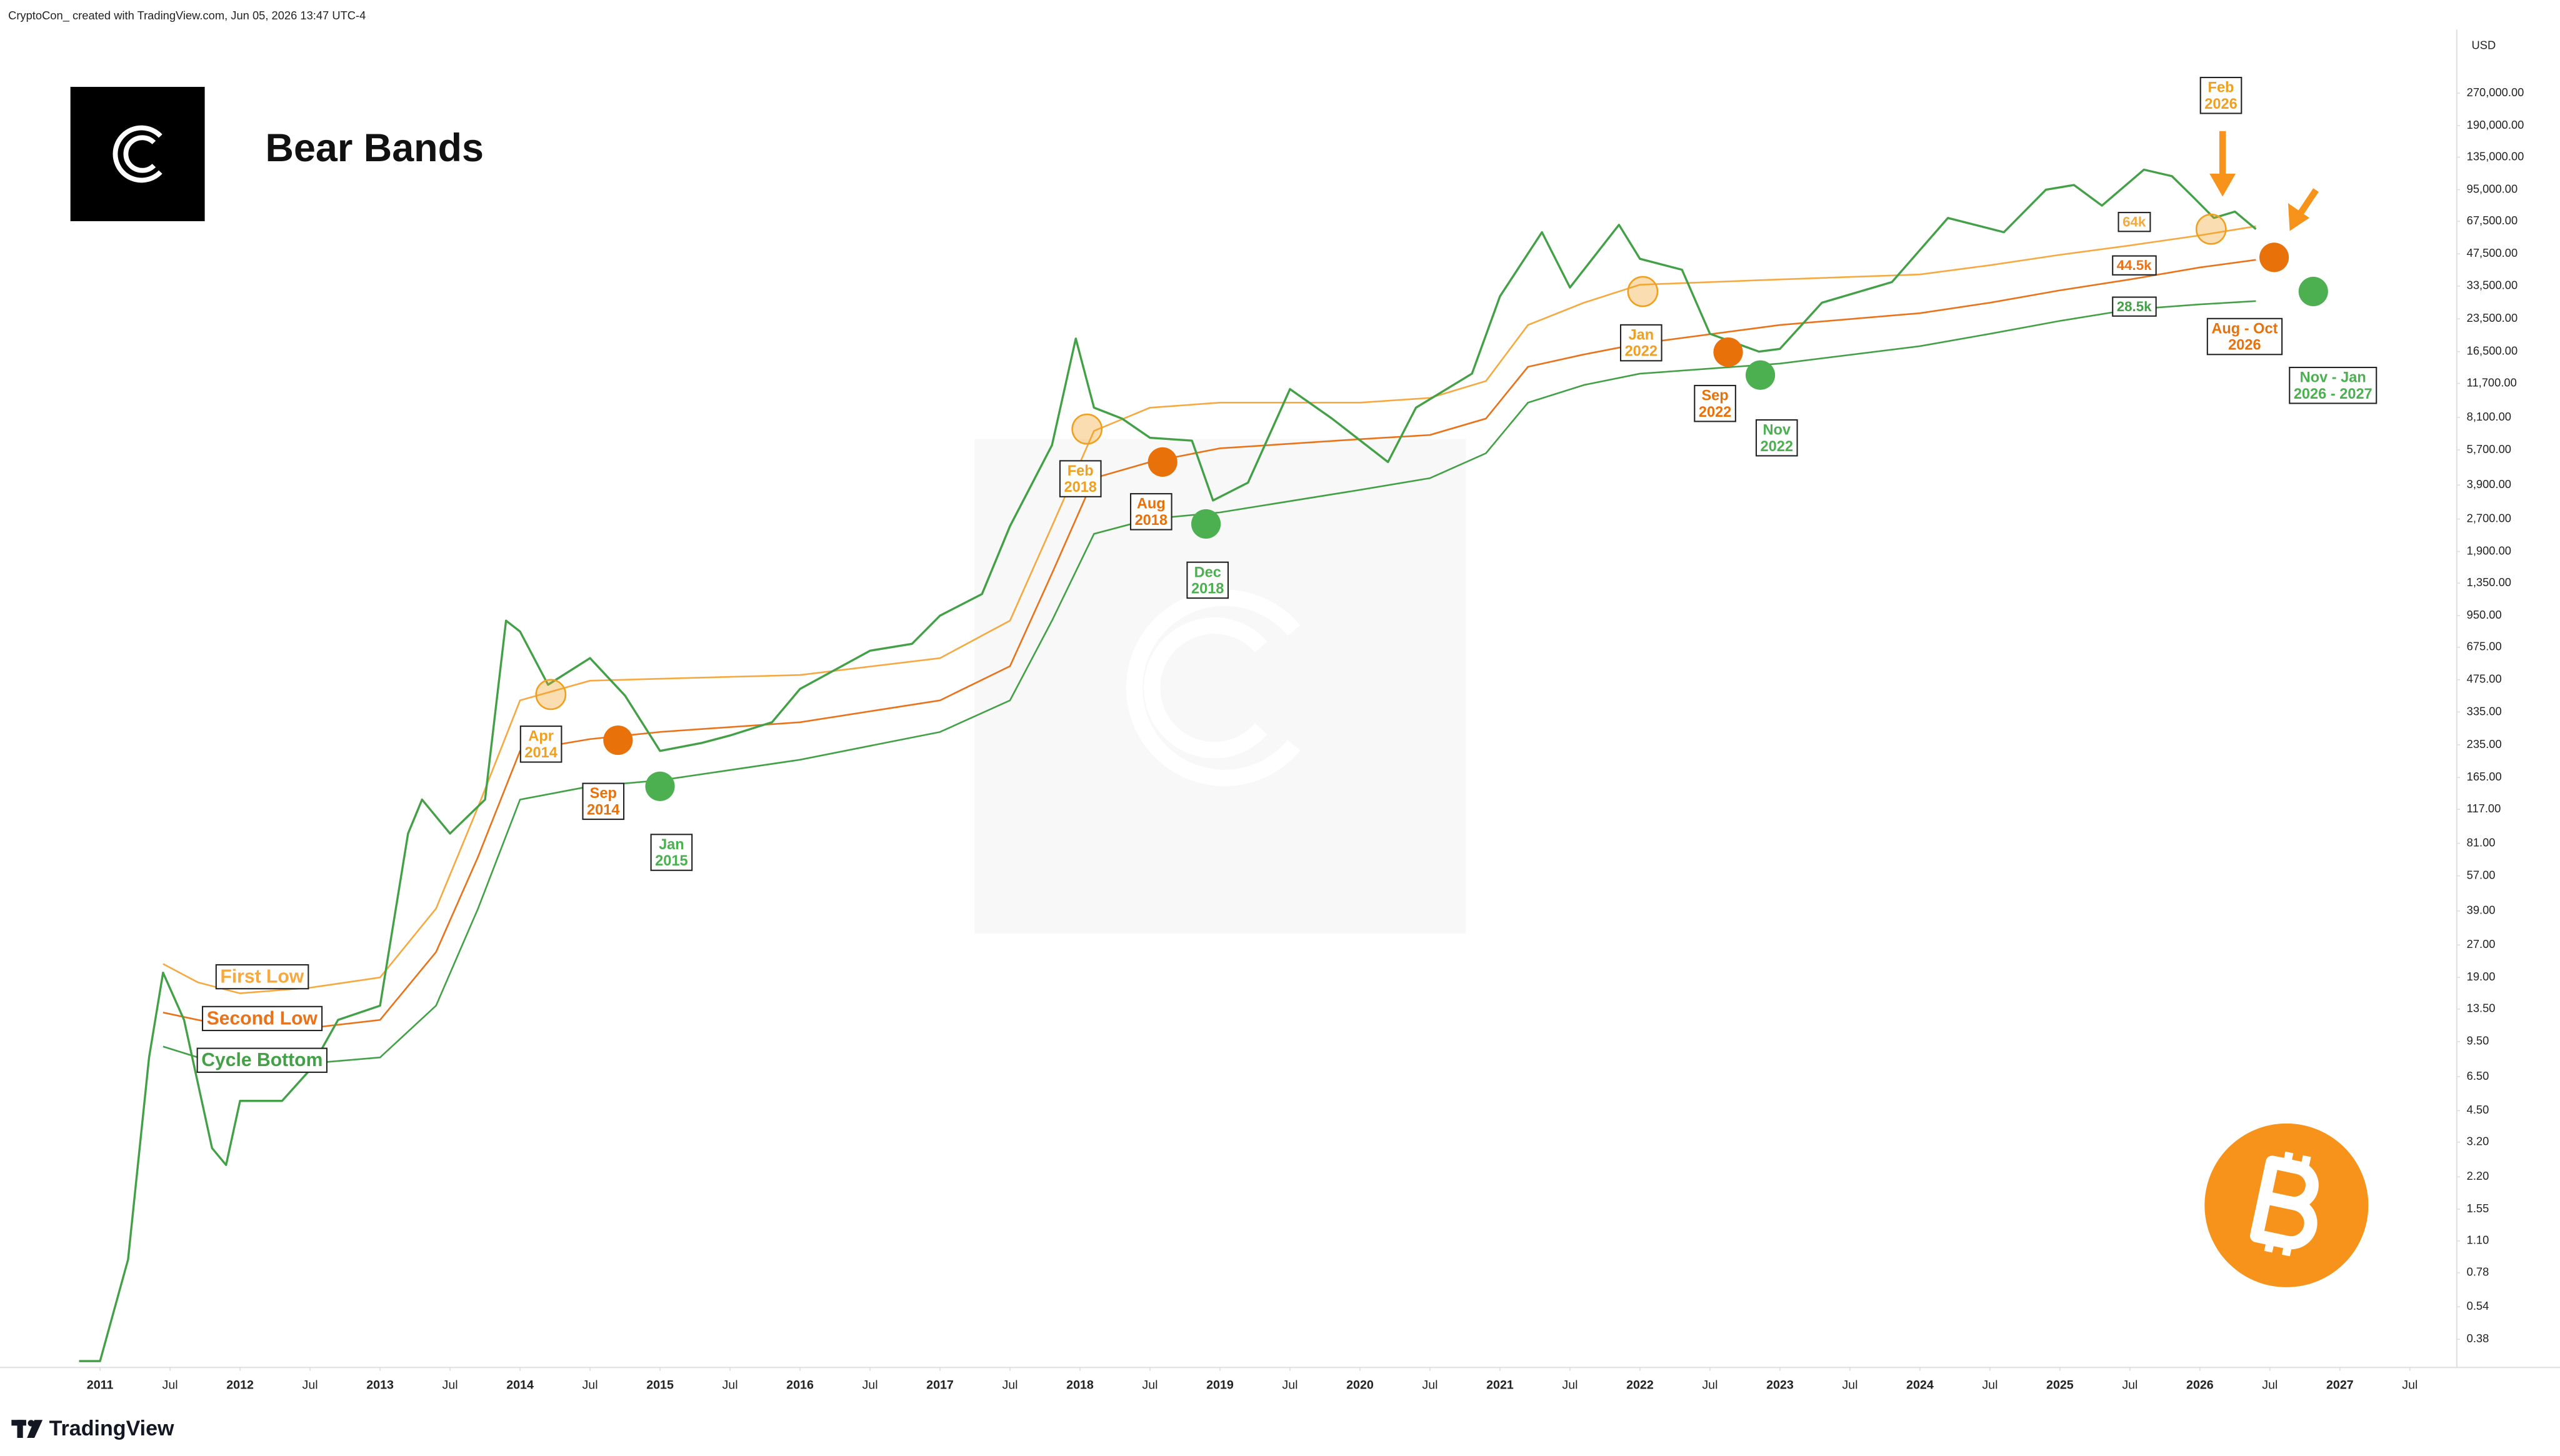  Describe the element at coordinates (1780, 1385) in the screenshot. I see `x-tick-label: 2023` at that location.